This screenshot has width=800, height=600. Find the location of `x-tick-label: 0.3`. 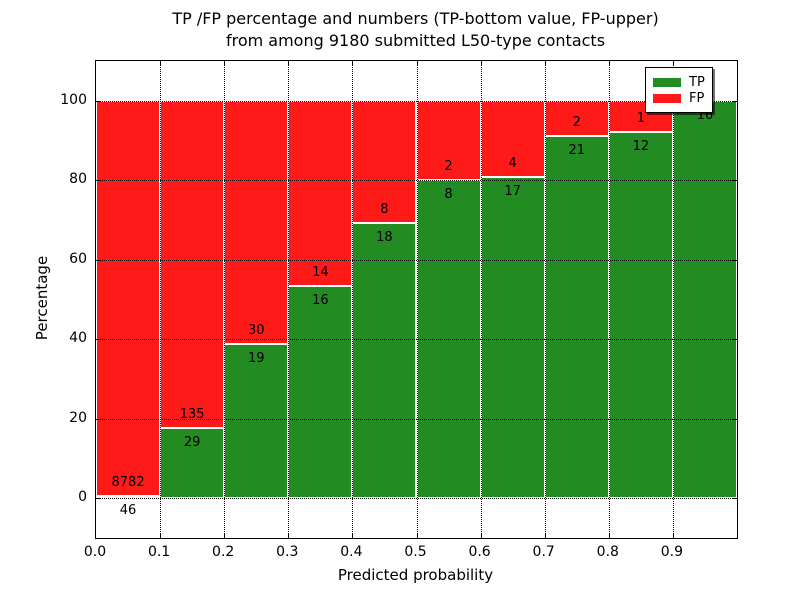

x-tick-label: 0.3 is located at coordinates (287, 552).